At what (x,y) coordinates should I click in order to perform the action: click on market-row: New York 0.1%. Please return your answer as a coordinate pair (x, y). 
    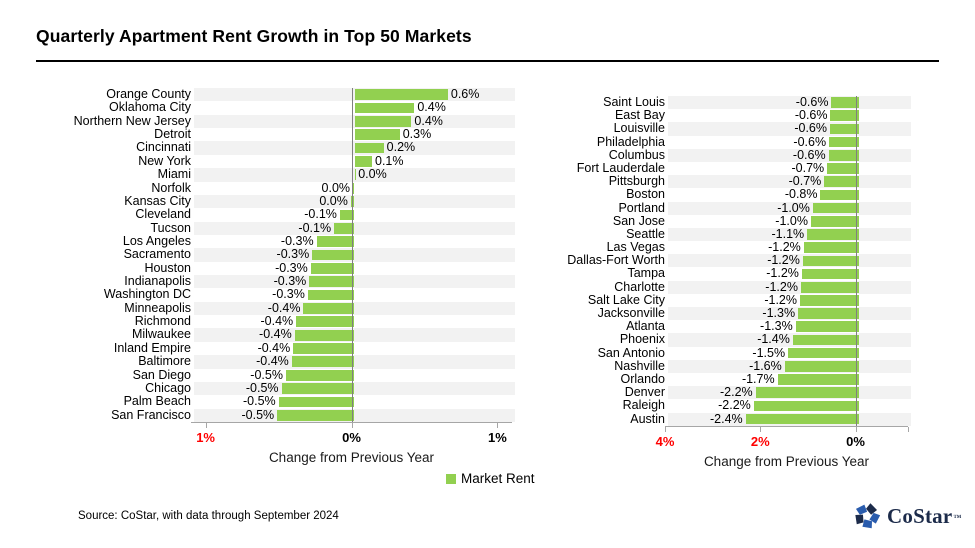
    Looking at the image, I should click on (275, 160).